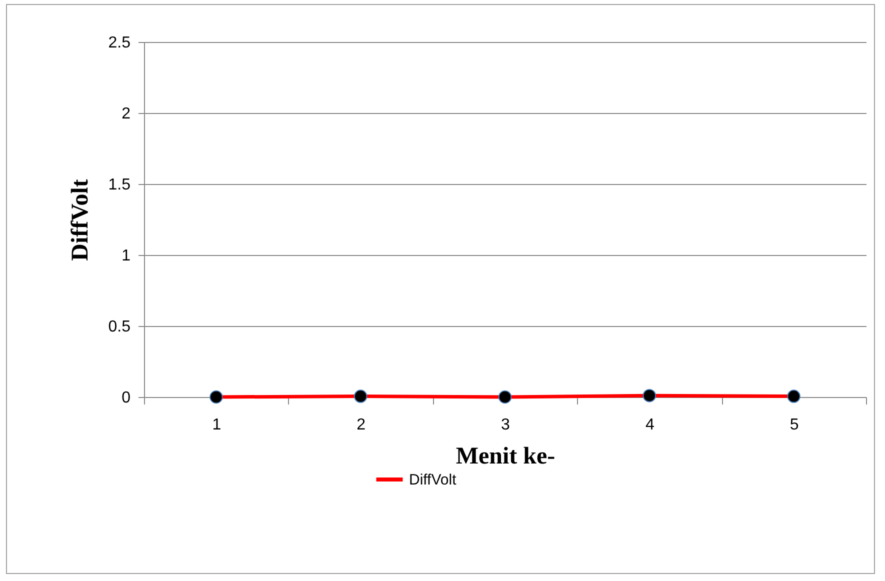 The width and height of the screenshot is (885, 581). Describe the element at coordinates (217, 425) in the screenshot. I see `x-tick-label: 1` at that location.